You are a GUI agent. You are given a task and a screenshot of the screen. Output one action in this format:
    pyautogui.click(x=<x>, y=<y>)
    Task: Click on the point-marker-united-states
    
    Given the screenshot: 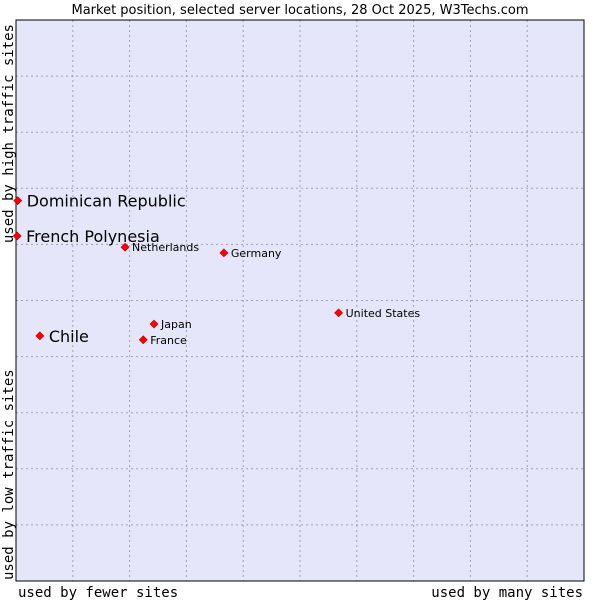 What is the action you would take?
    pyautogui.click(x=339, y=313)
    